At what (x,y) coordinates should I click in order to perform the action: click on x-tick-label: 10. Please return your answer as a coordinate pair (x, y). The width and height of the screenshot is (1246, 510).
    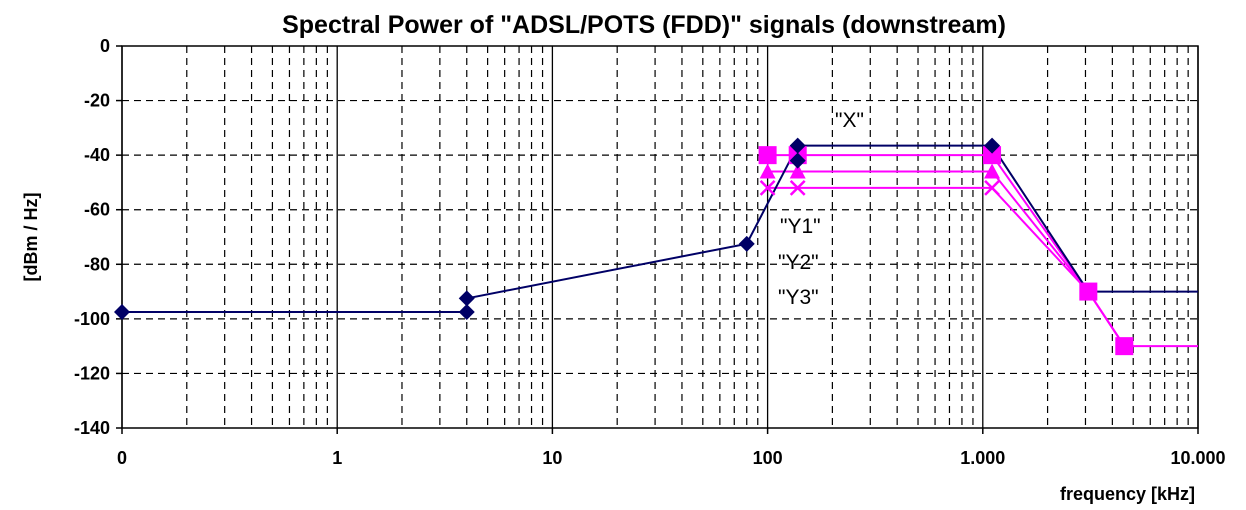
    Looking at the image, I should click on (552, 458).